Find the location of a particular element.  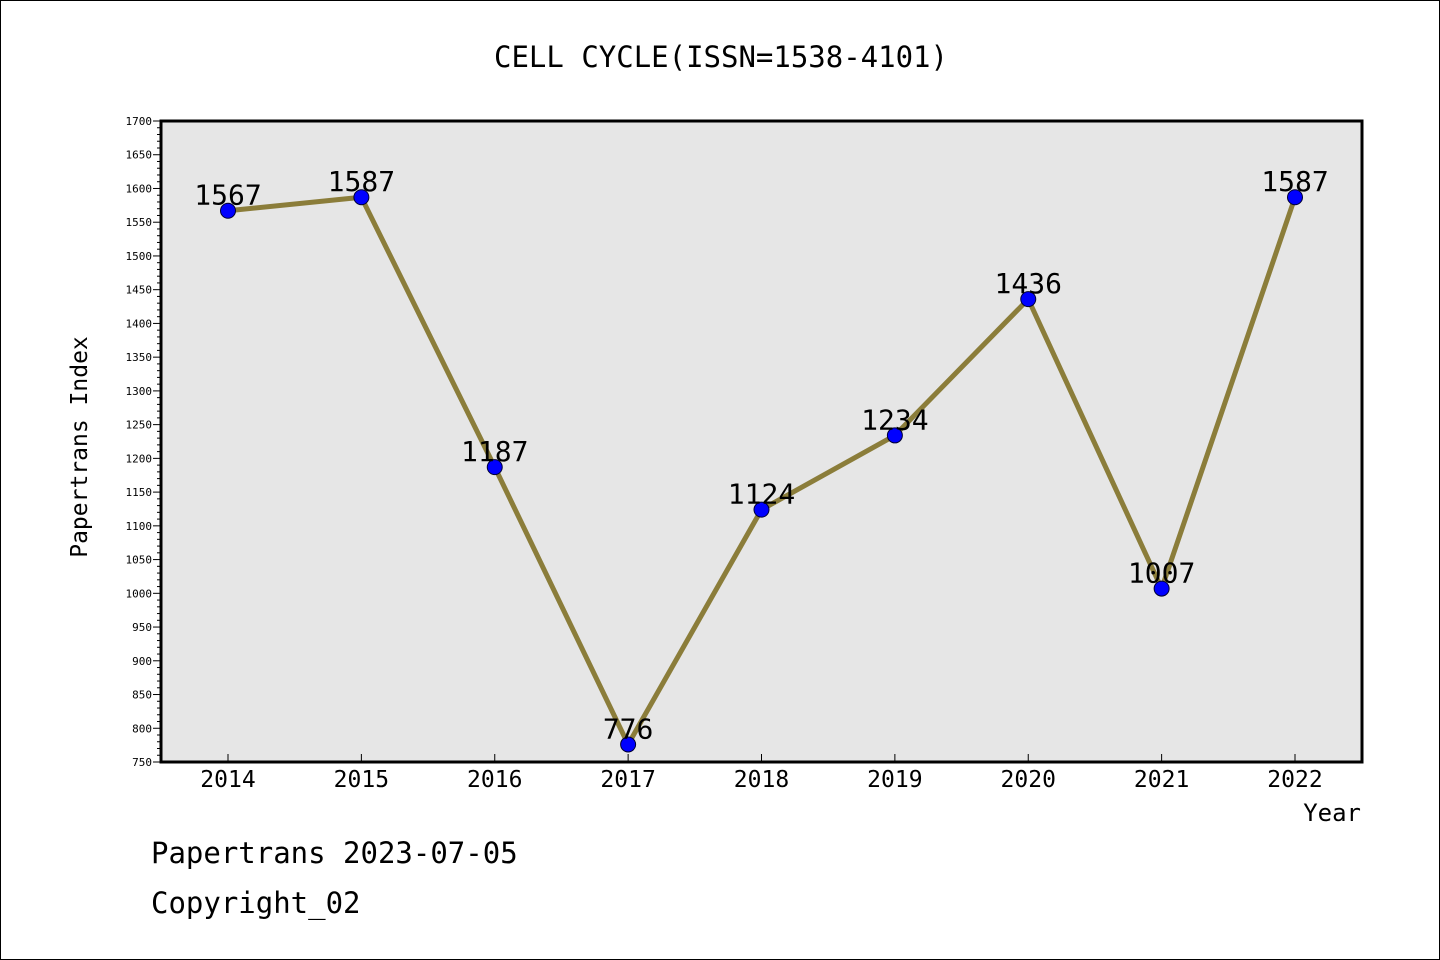

y-tick-label: 900 is located at coordinates (142, 661).